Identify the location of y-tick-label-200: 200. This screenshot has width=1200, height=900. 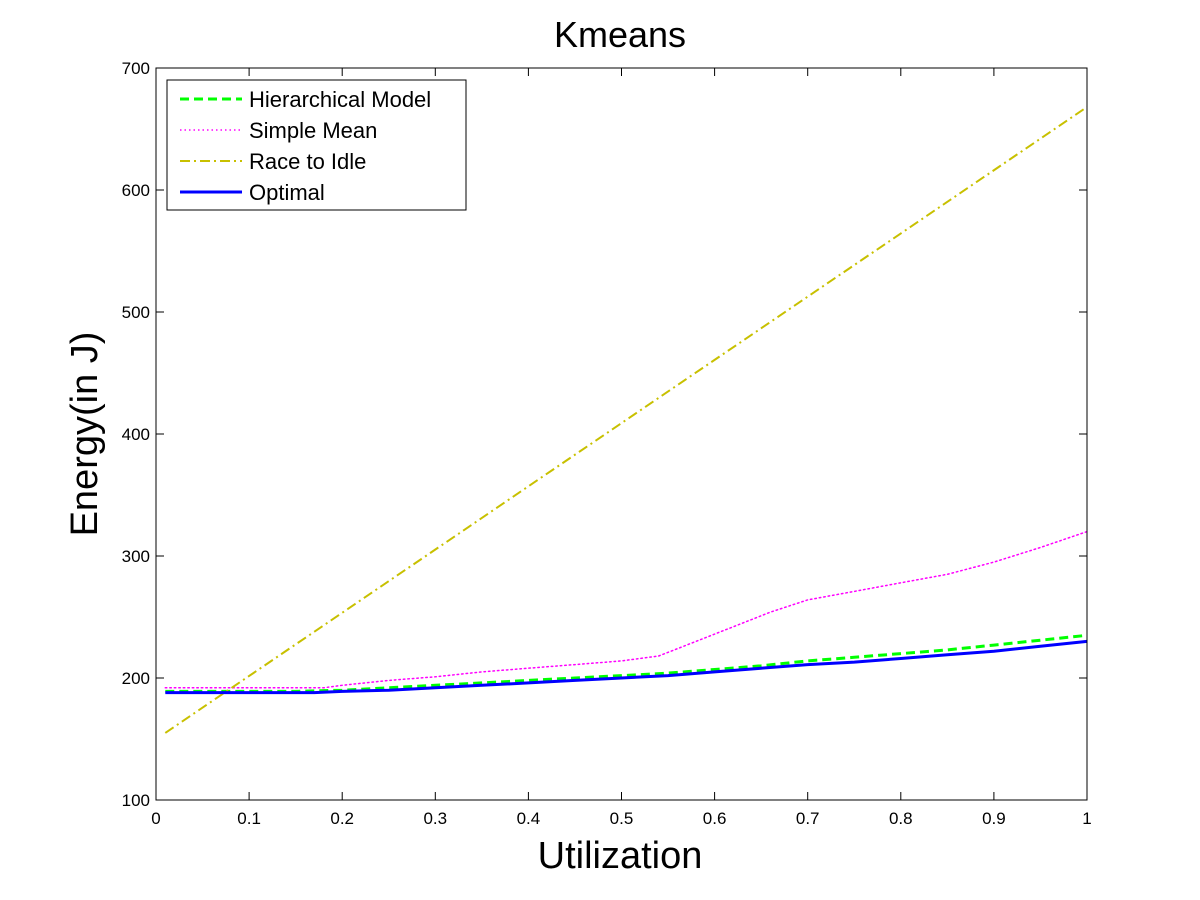
(136, 678).